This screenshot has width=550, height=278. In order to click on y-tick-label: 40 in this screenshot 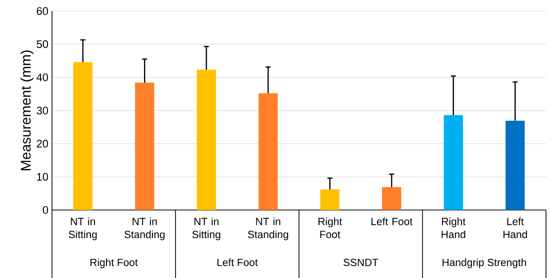, I will do `click(42, 77)`.